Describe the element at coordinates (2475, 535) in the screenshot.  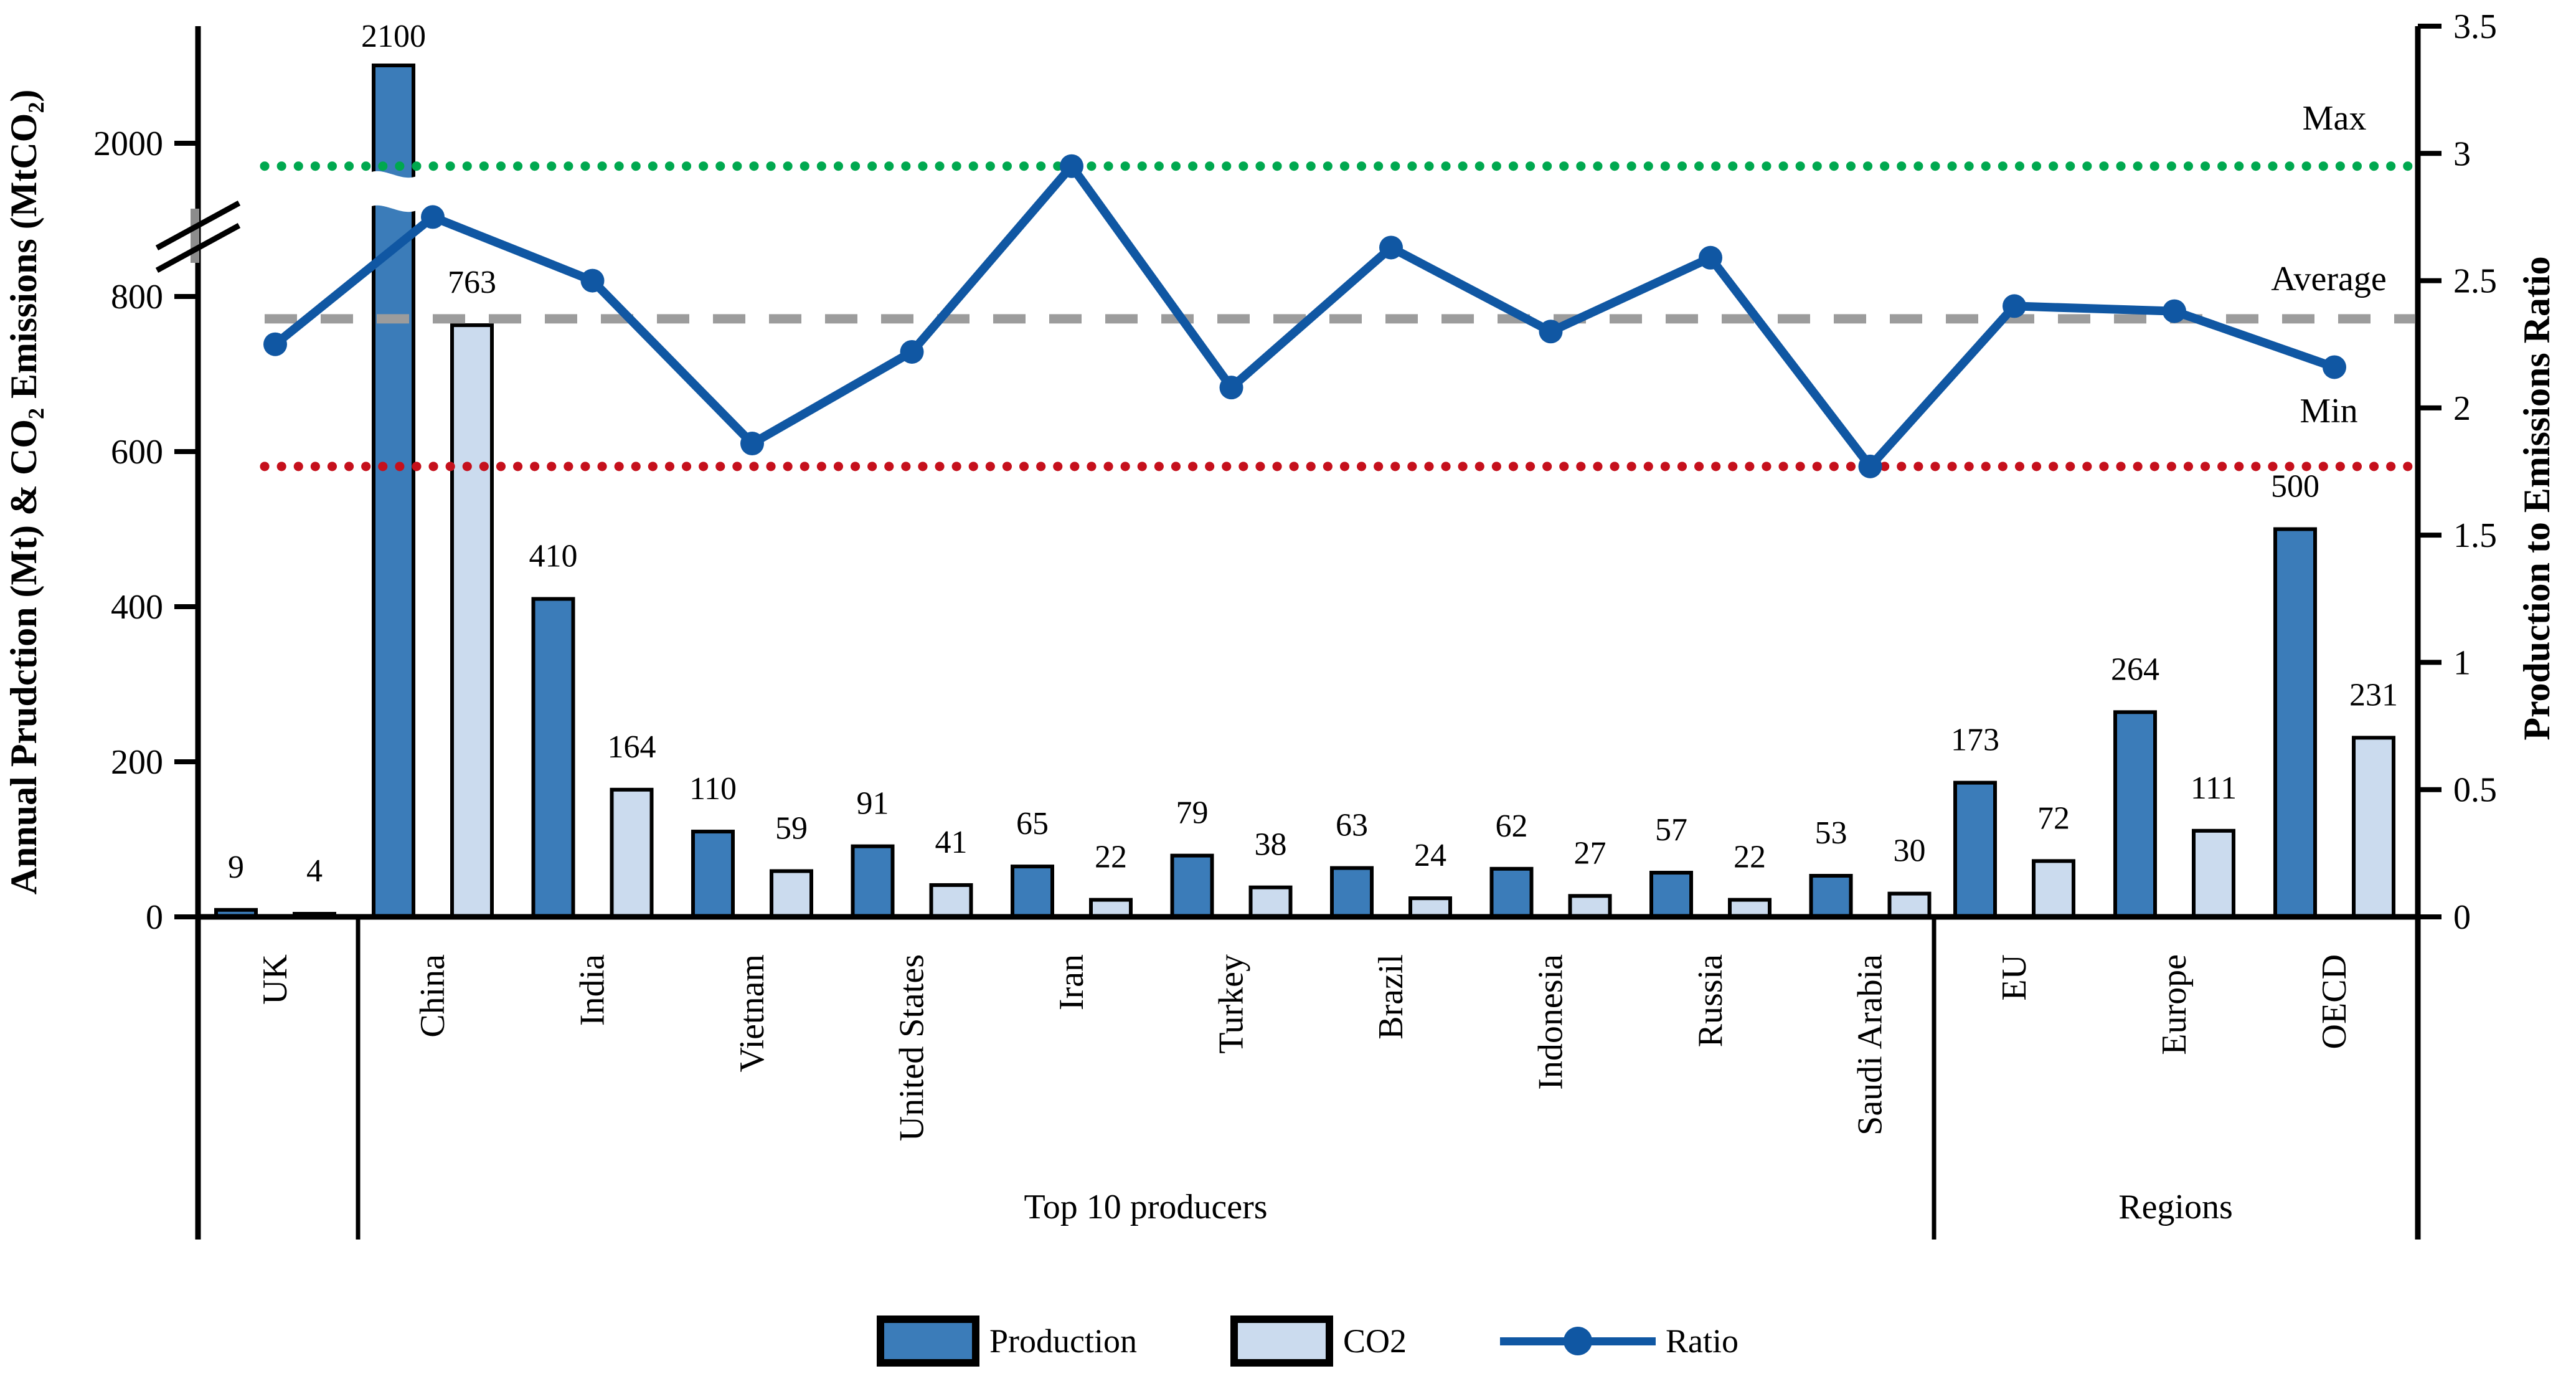
I see `right-axis-tick-label: 1.5` at that location.